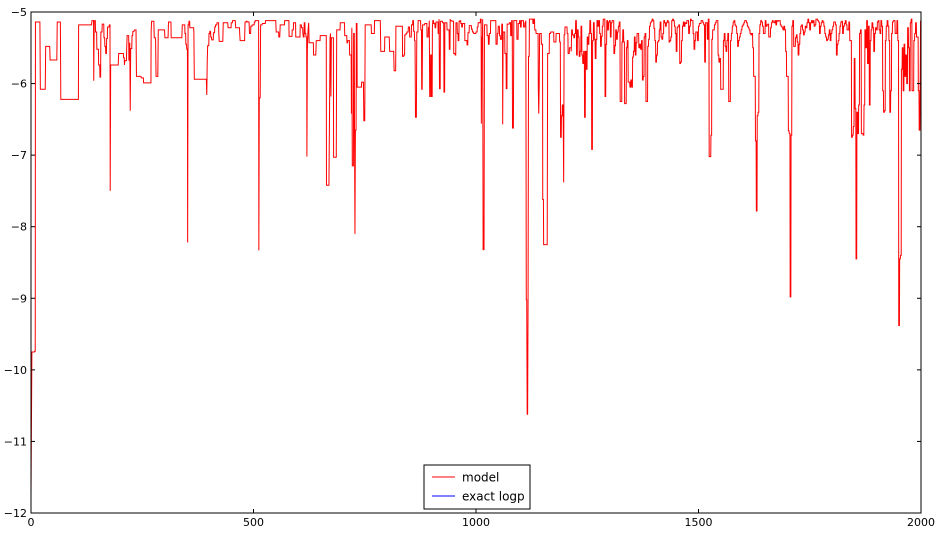  What do you see at coordinates (476, 522) in the screenshot?
I see `x-tick-label: 1000` at bounding box center [476, 522].